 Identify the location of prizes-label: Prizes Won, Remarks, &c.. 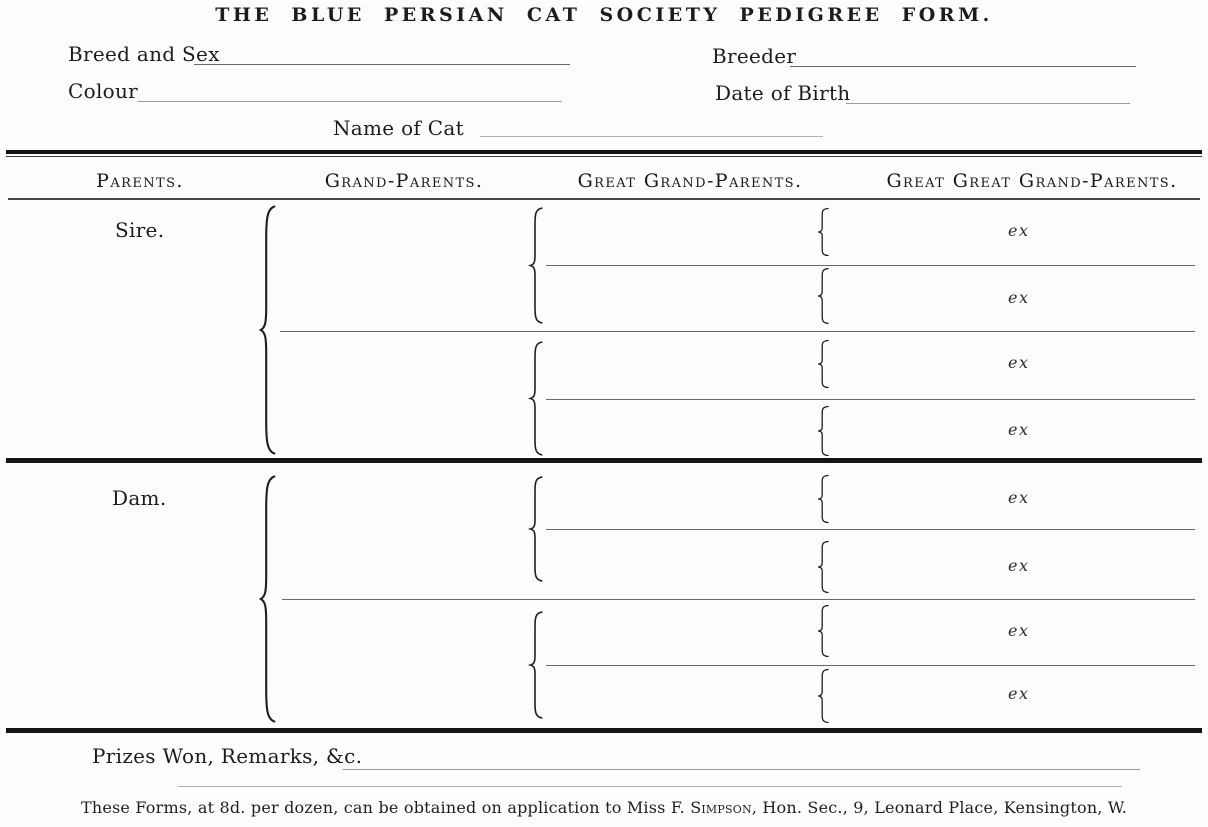
(227, 756).